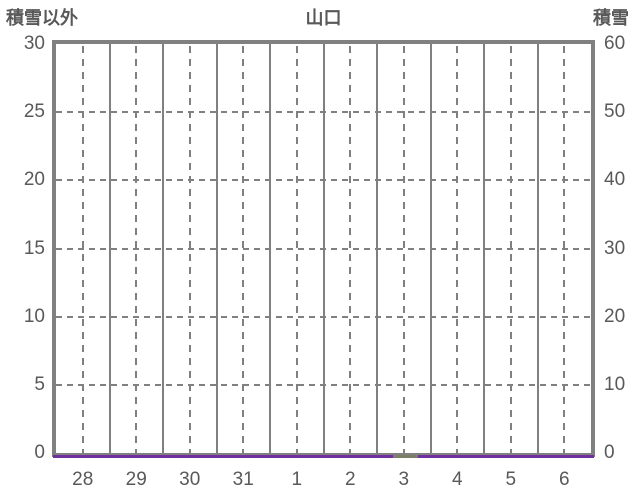 The height and width of the screenshot is (501, 636). Describe the element at coordinates (323, 18) in the screenshot. I see `chart-title: 山口` at that location.